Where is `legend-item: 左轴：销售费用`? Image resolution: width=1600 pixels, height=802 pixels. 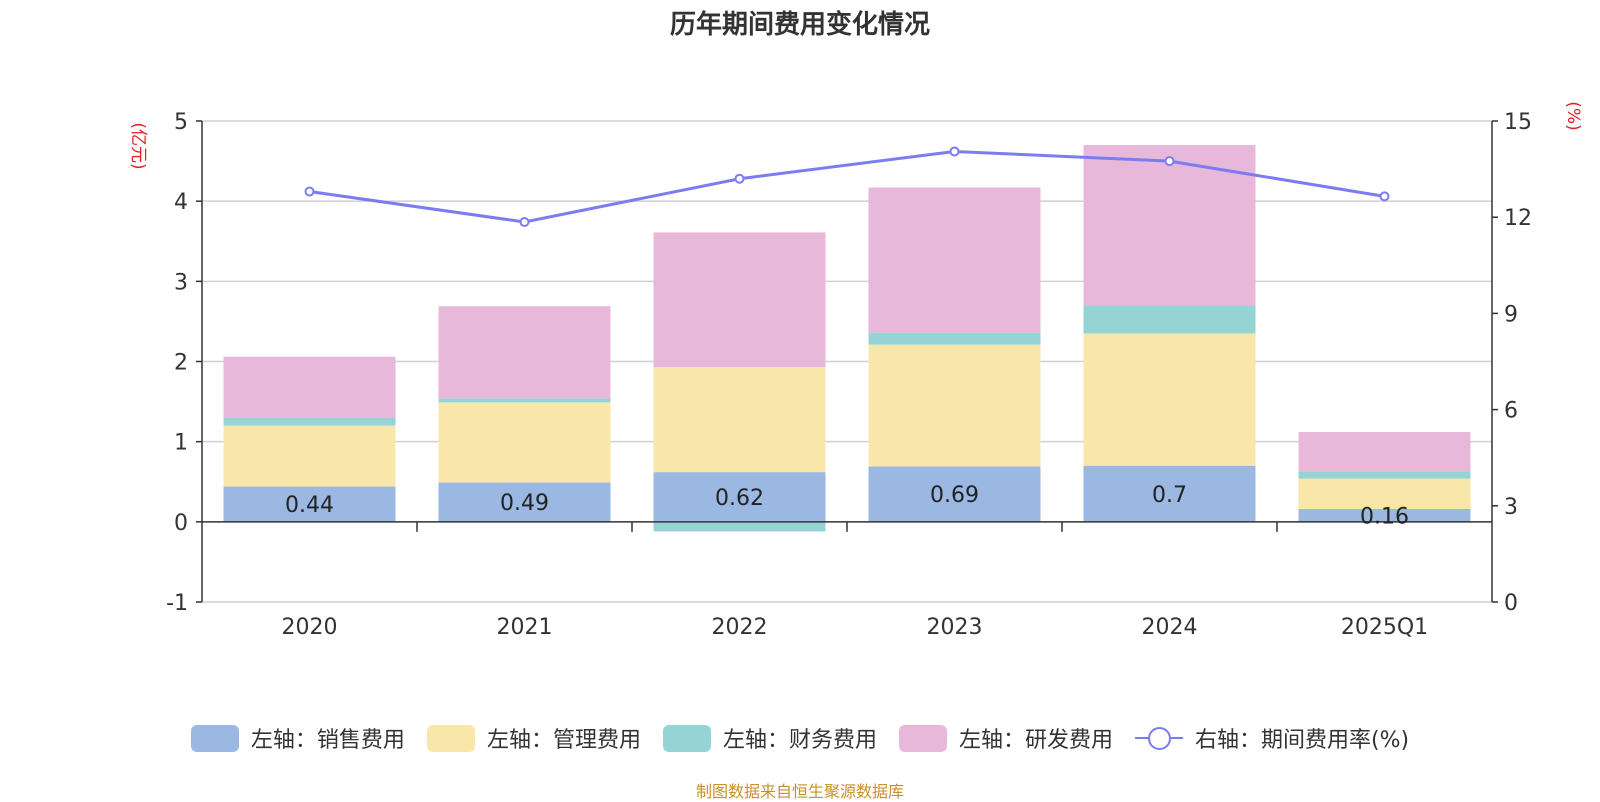 legend-item: 左轴：销售费用 is located at coordinates (297, 738).